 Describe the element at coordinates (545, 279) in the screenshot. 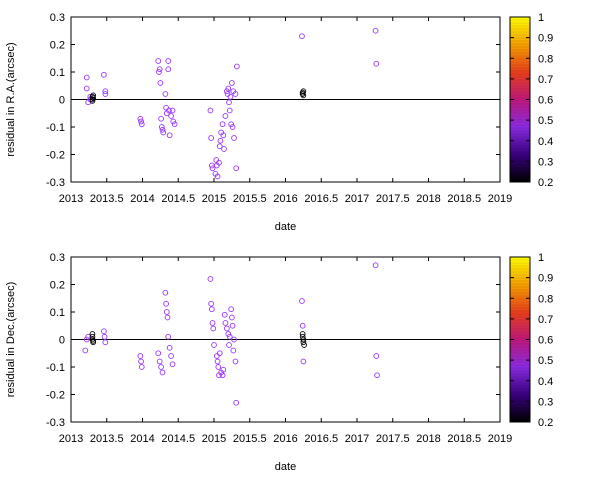

I see `colorbar-tick-label: 0.9` at that location.